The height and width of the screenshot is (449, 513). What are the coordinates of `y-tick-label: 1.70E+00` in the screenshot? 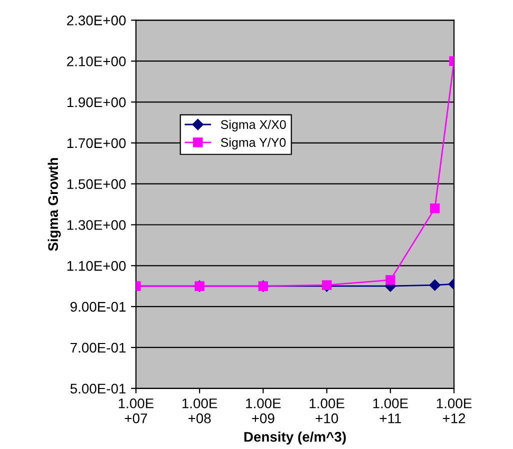 It's located at (96, 143).